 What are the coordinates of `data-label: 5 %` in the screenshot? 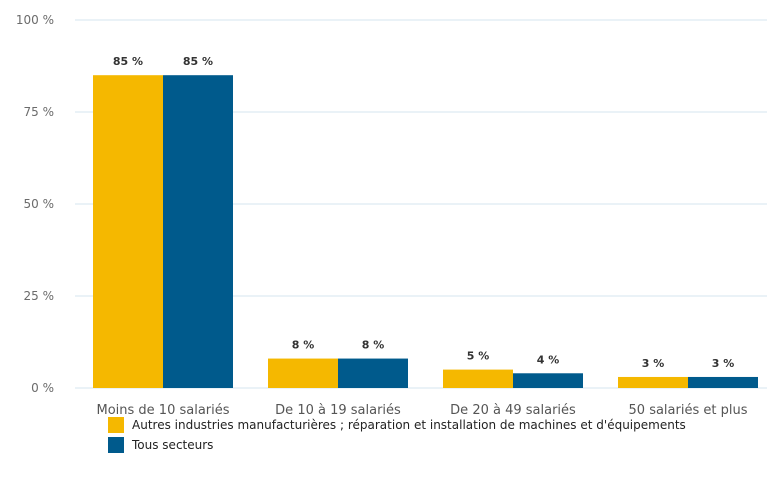 It's located at (478, 356).